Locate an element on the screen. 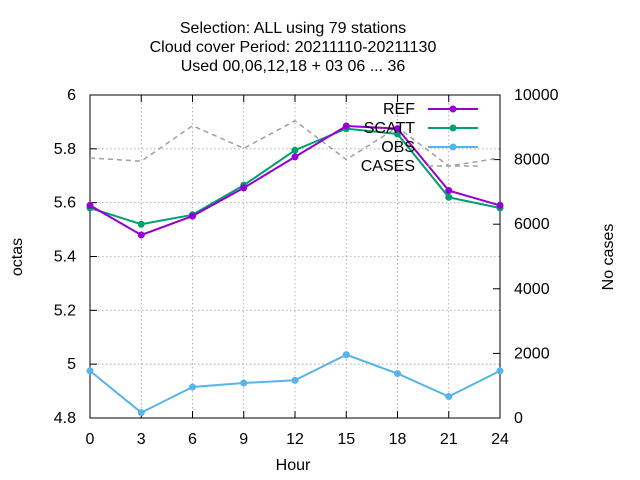 The height and width of the screenshot is (480, 640). title-line-2: Cloud cover Period: 20211110-20211130 is located at coordinates (293, 47).